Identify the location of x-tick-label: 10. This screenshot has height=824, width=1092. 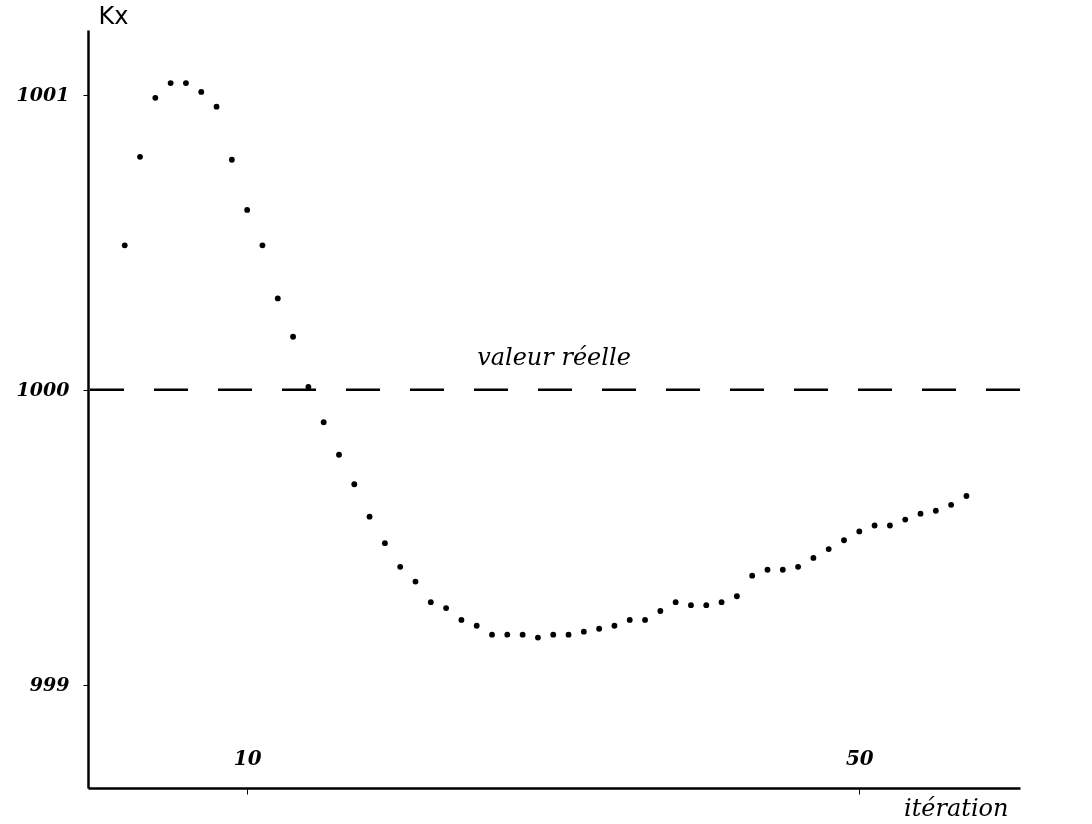
(247, 757).